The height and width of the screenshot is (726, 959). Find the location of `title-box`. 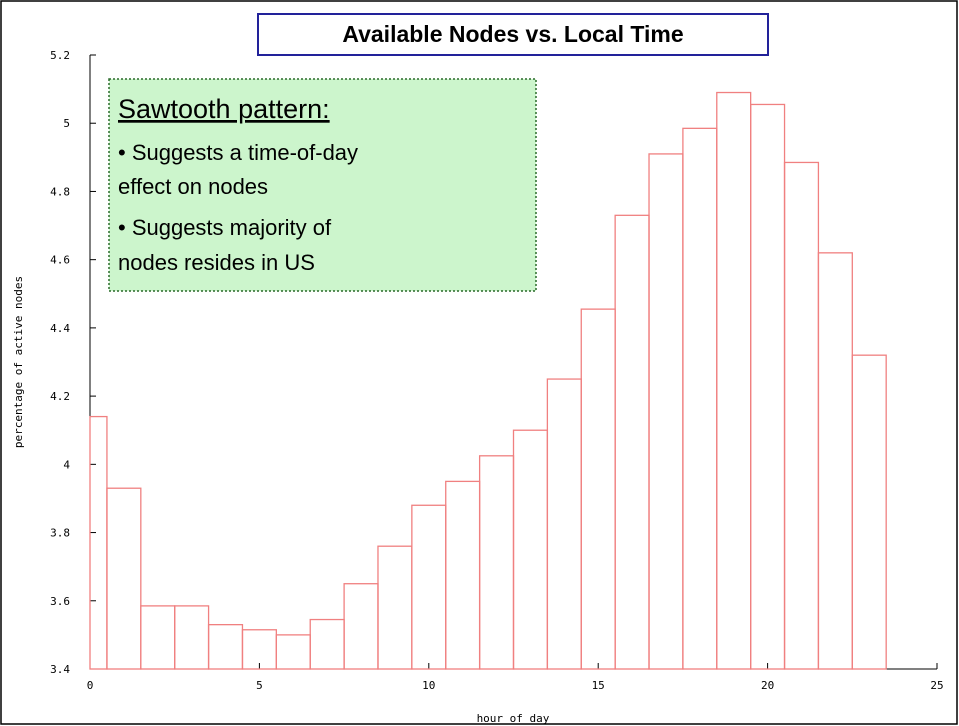

title-box is located at coordinates (513, 34).